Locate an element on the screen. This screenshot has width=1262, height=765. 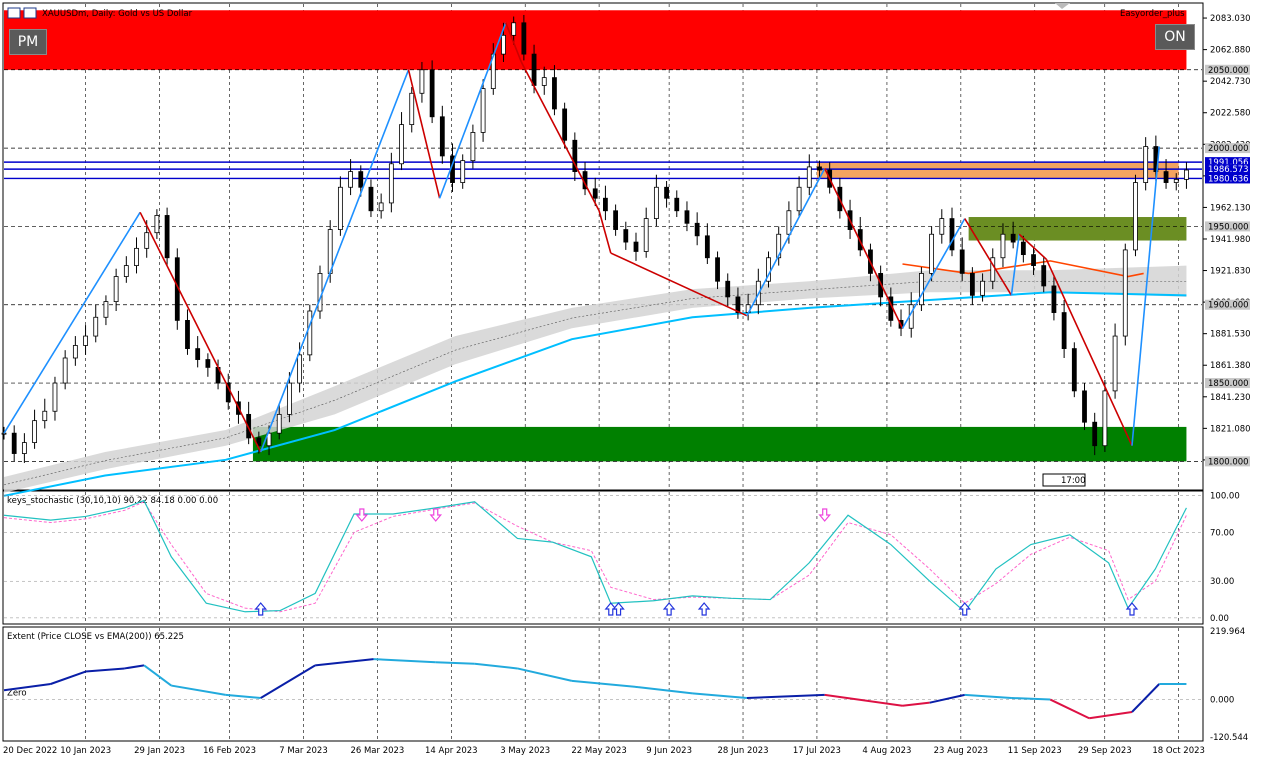
clock-label: 17:00 is located at coordinates (1073, 481).